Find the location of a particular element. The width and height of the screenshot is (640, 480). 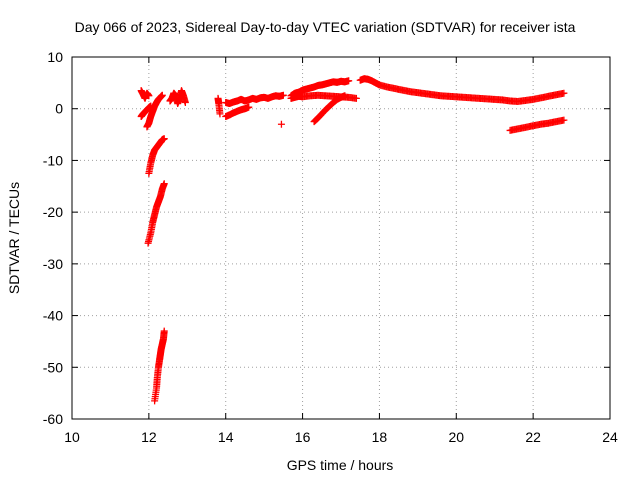

series-arc-j is located at coordinates (237, 111).